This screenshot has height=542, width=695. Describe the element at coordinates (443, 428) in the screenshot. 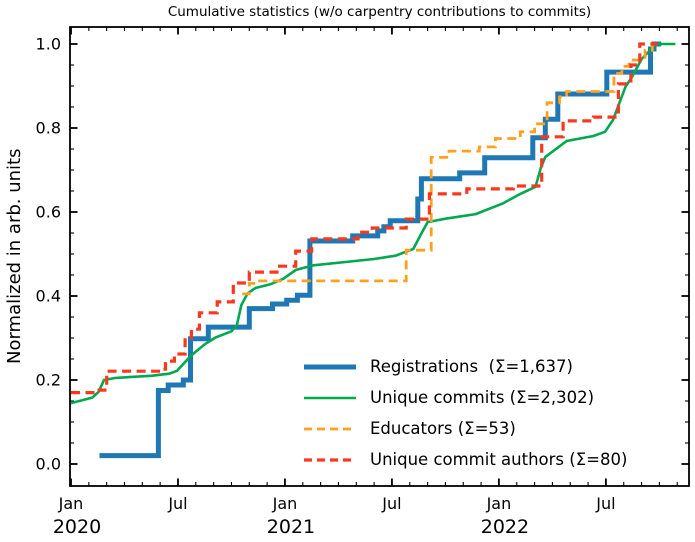

I see `legend-label: Educators (Σ=53)` at that location.